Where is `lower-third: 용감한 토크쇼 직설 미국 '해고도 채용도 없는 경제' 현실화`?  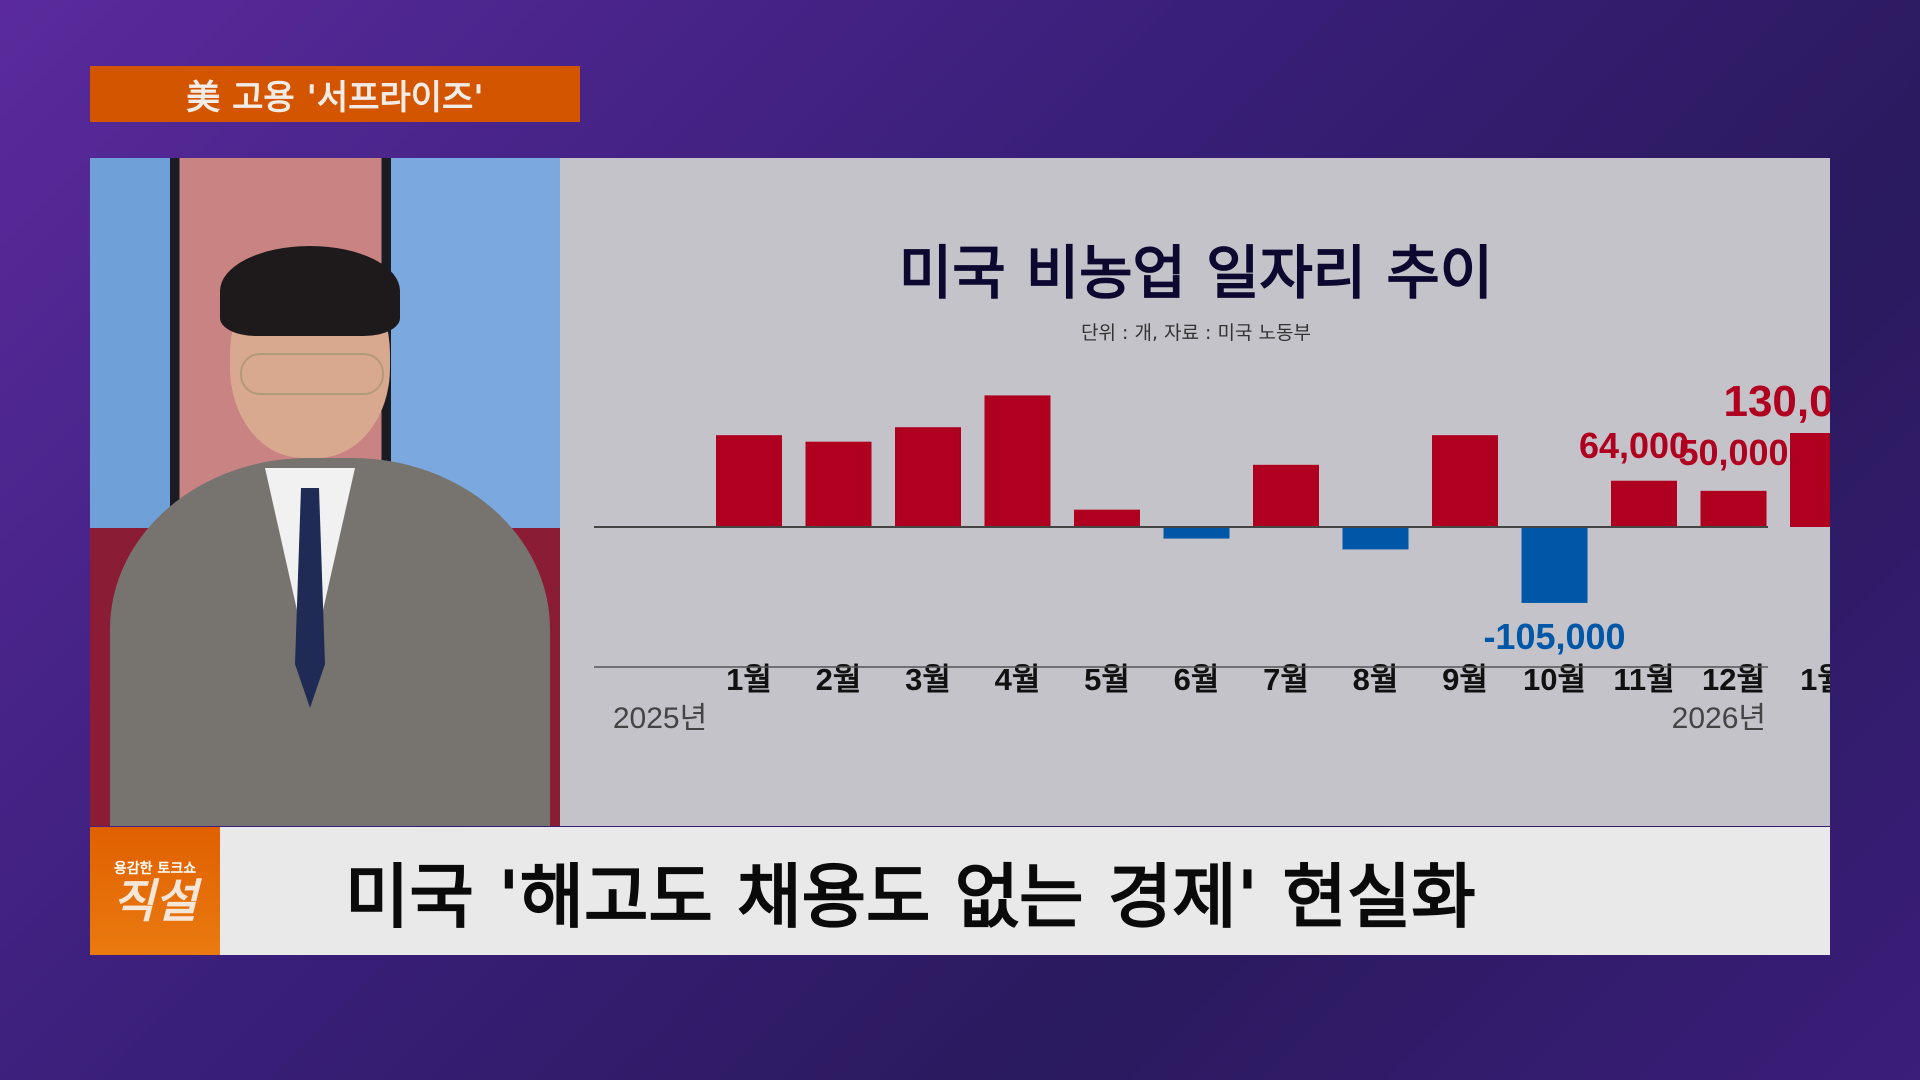 lower-third: 용감한 토크쇼 직설 미국 '해고도 채용도 없는 경제' 현실화 is located at coordinates (960, 891).